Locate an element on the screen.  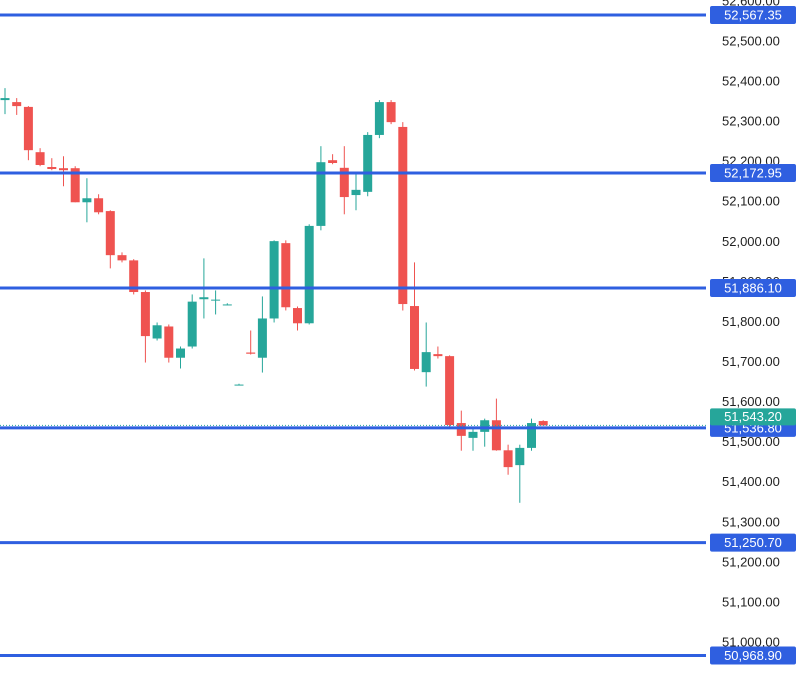
level-label: 51,886.10 is located at coordinates (753, 287).